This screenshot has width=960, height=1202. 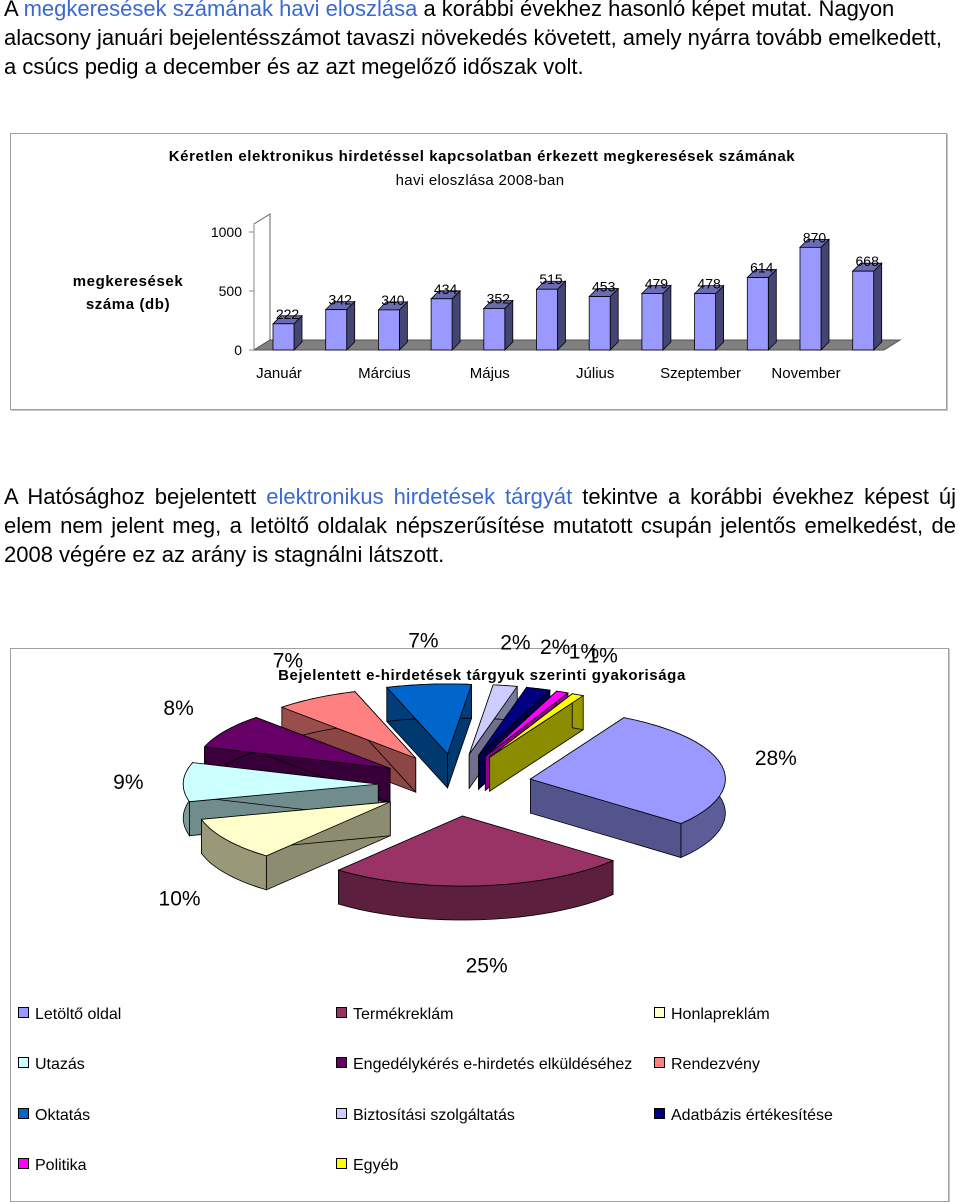 What do you see at coordinates (61, 1165) in the screenshot?
I see `legend-label: Politika` at bounding box center [61, 1165].